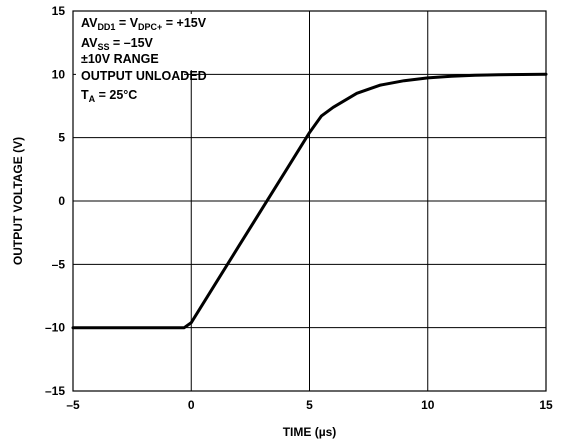 Image resolution: width=567 pixels, height=444 pixels. I want to click on annotation-text: A, so click(92, 99).